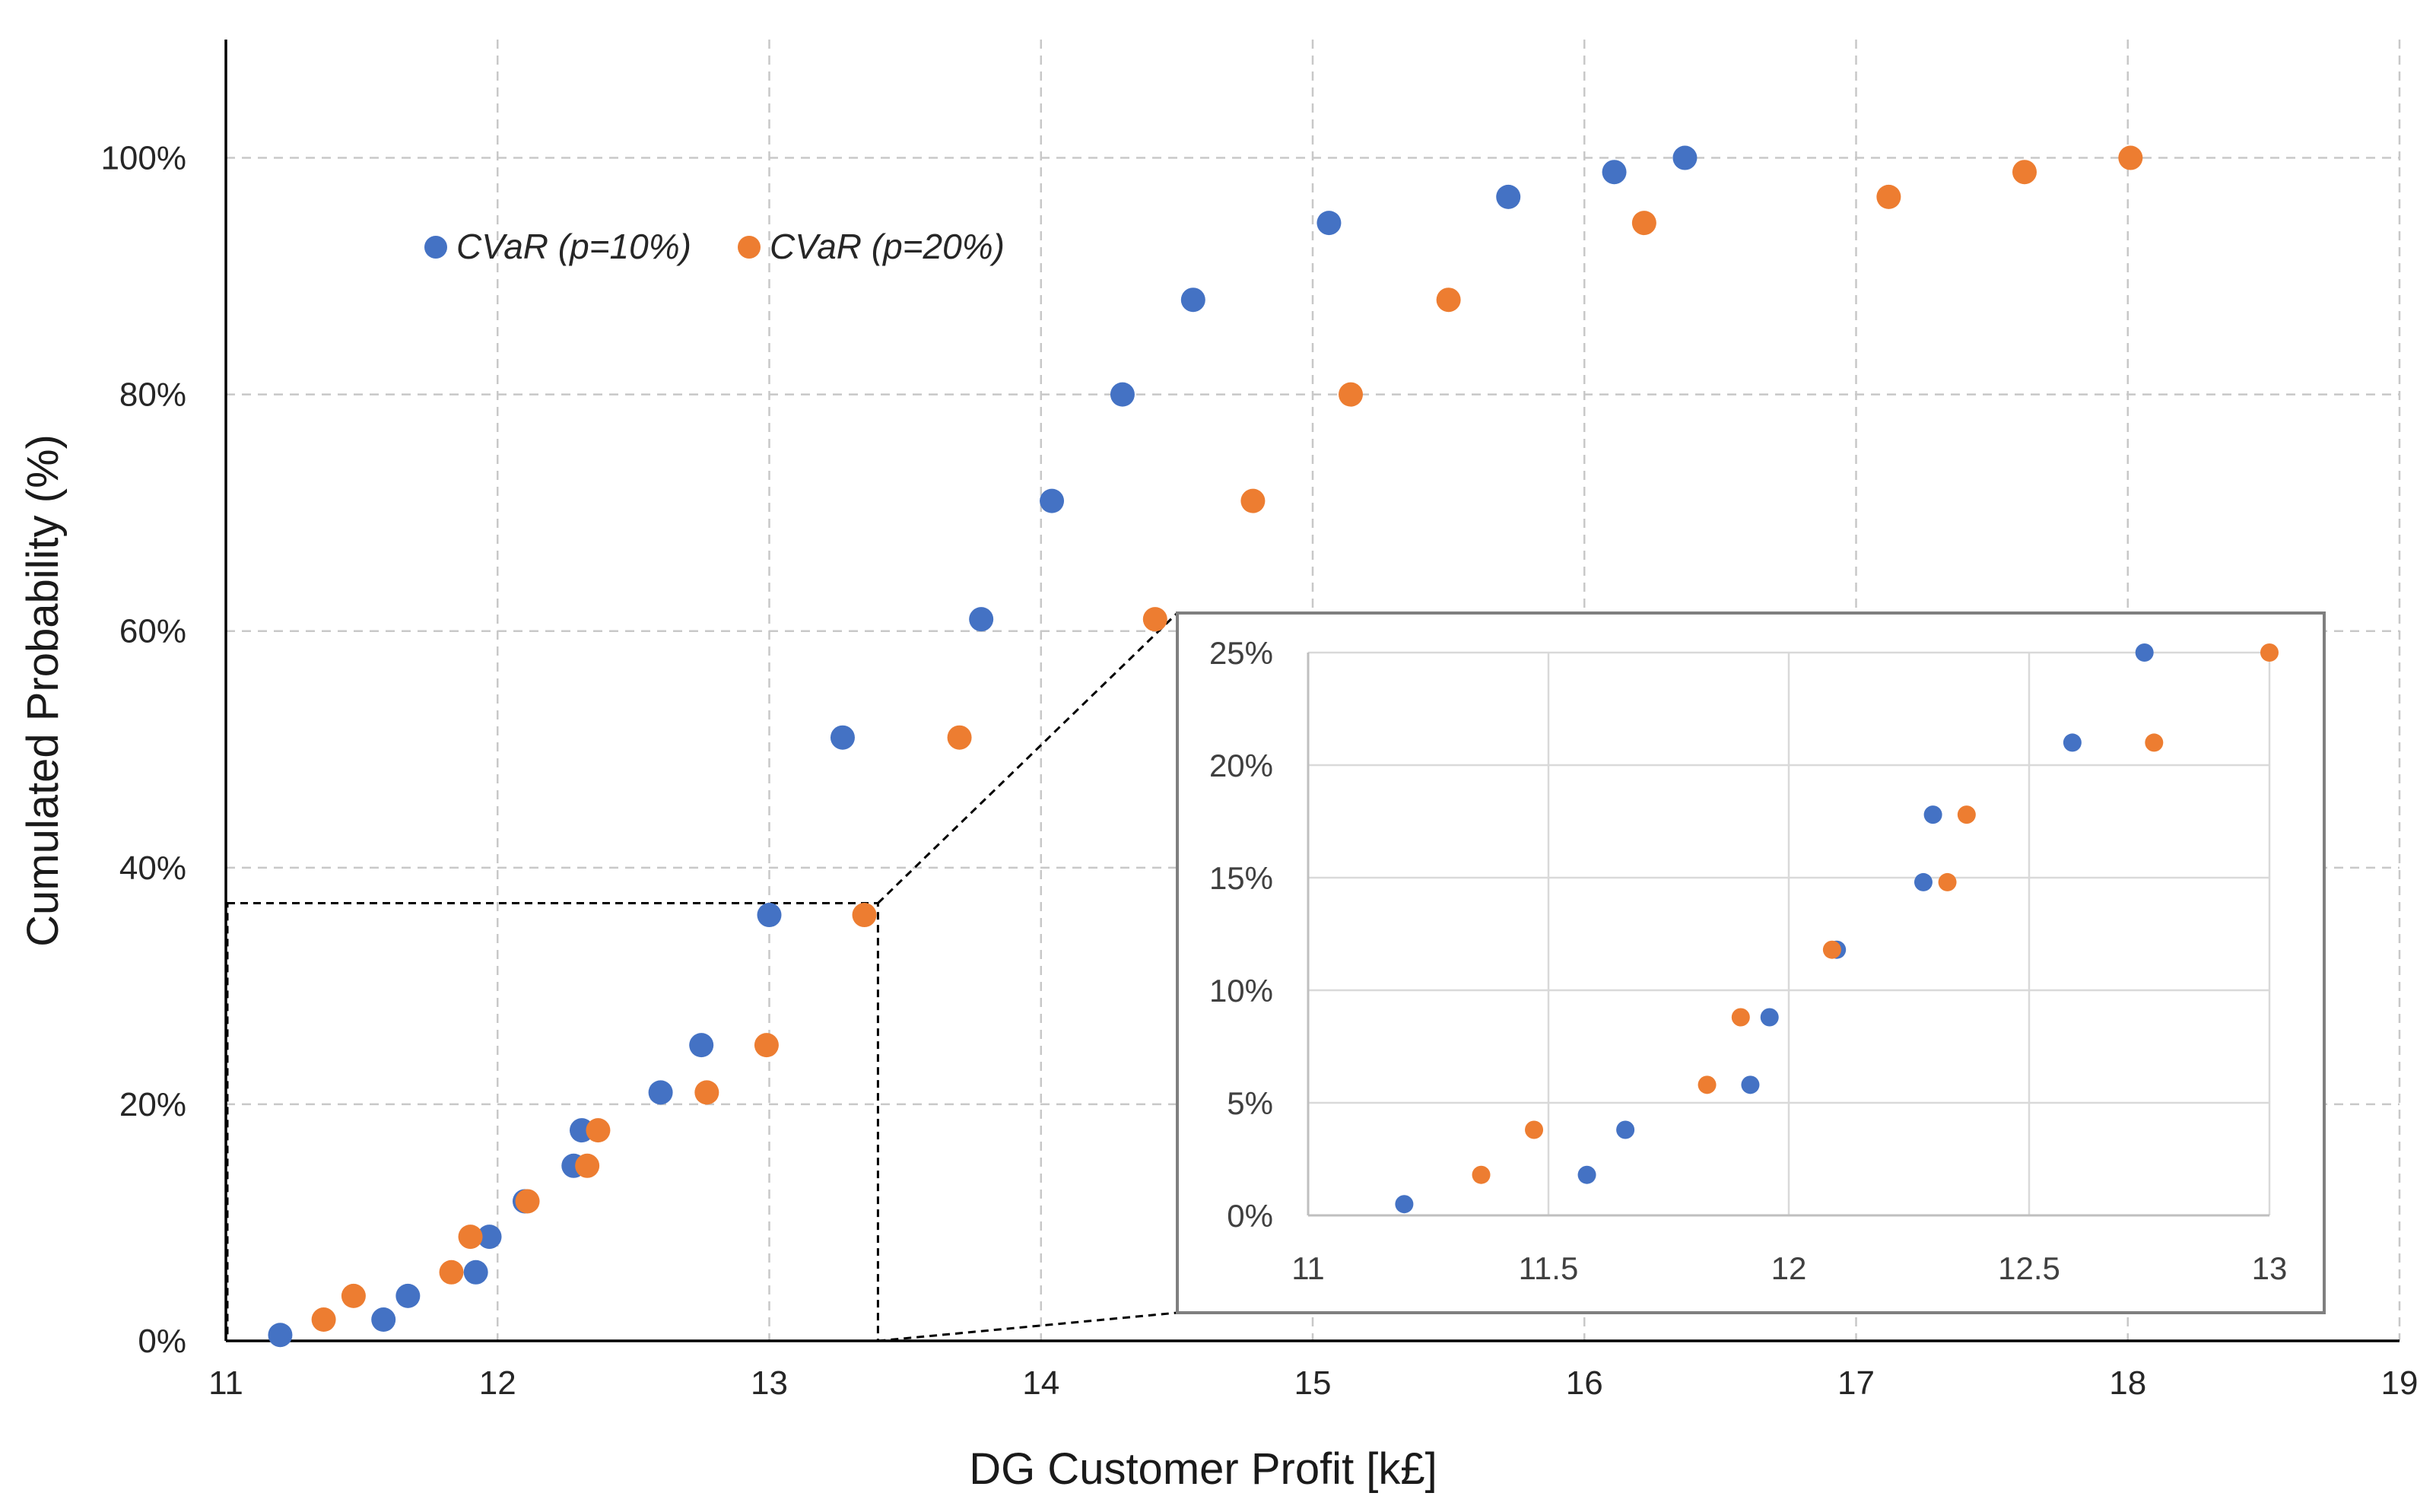 The image size is (2436, 1512). Describe the element at coordinates (1241, 878) in the screenshot. I see `inset-y-tick-label-15: 15%` at that location.